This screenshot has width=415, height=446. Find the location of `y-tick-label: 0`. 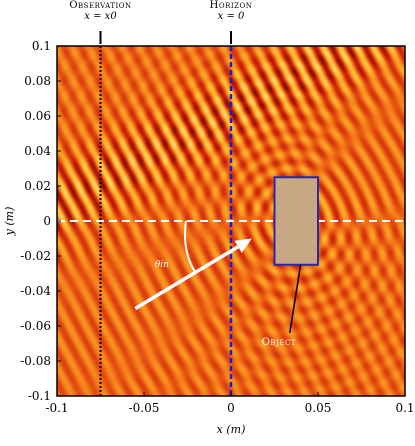

y-tick-label: 0 is located at coordinates (47, 221).